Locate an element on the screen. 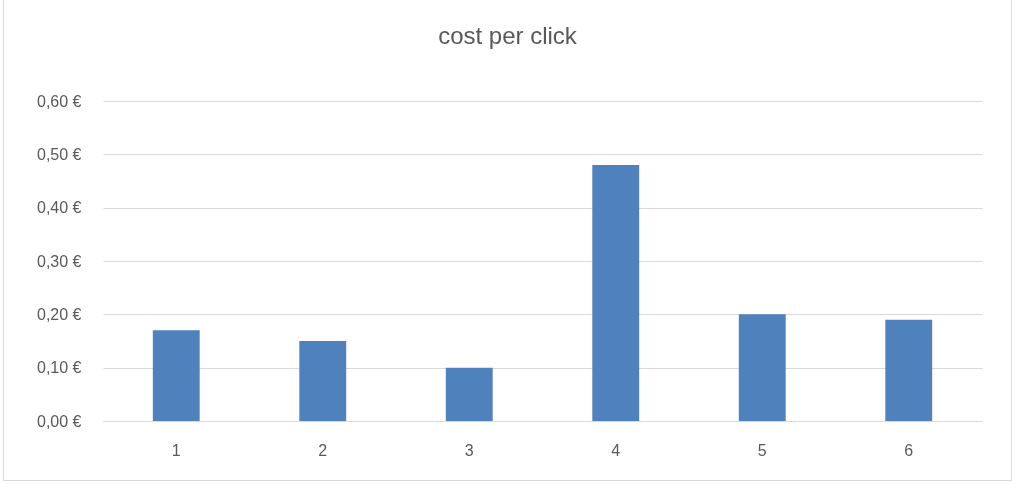 Image resolution: width=1013 pixels, height=484 pixels. y-tick-label: 0,10 € is located at coordinates (59, 368).